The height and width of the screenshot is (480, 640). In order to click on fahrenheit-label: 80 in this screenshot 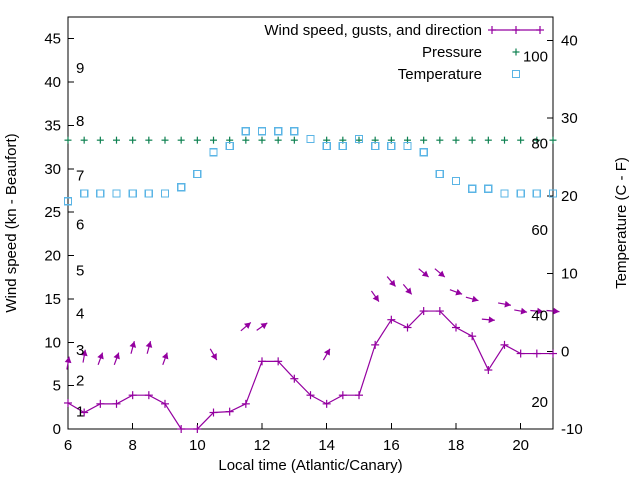, I will do `click(539, 144)`.